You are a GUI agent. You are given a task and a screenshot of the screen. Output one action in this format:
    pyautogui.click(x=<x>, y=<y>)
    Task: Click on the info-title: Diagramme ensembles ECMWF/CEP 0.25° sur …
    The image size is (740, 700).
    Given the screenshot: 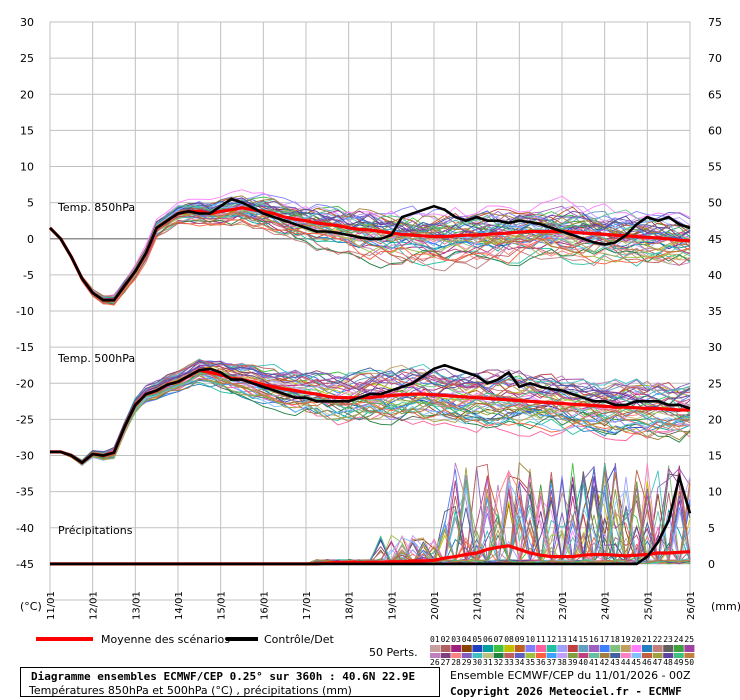 What is the action you would take?
    pyautogui.click(x=223, y=676)
    